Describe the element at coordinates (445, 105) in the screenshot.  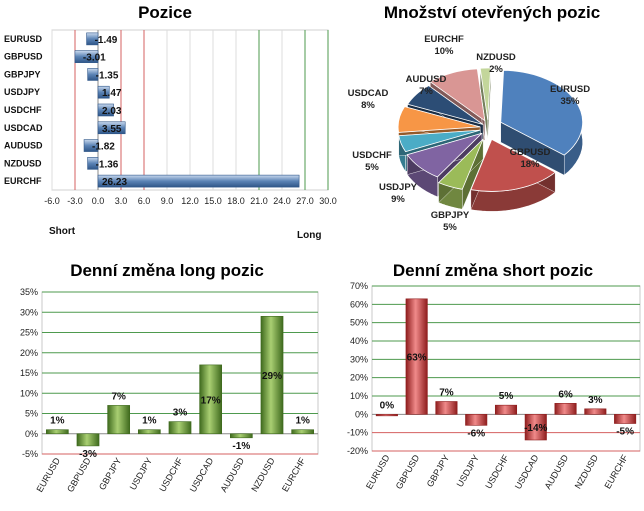
I see `pie-top-audusd` at that location.